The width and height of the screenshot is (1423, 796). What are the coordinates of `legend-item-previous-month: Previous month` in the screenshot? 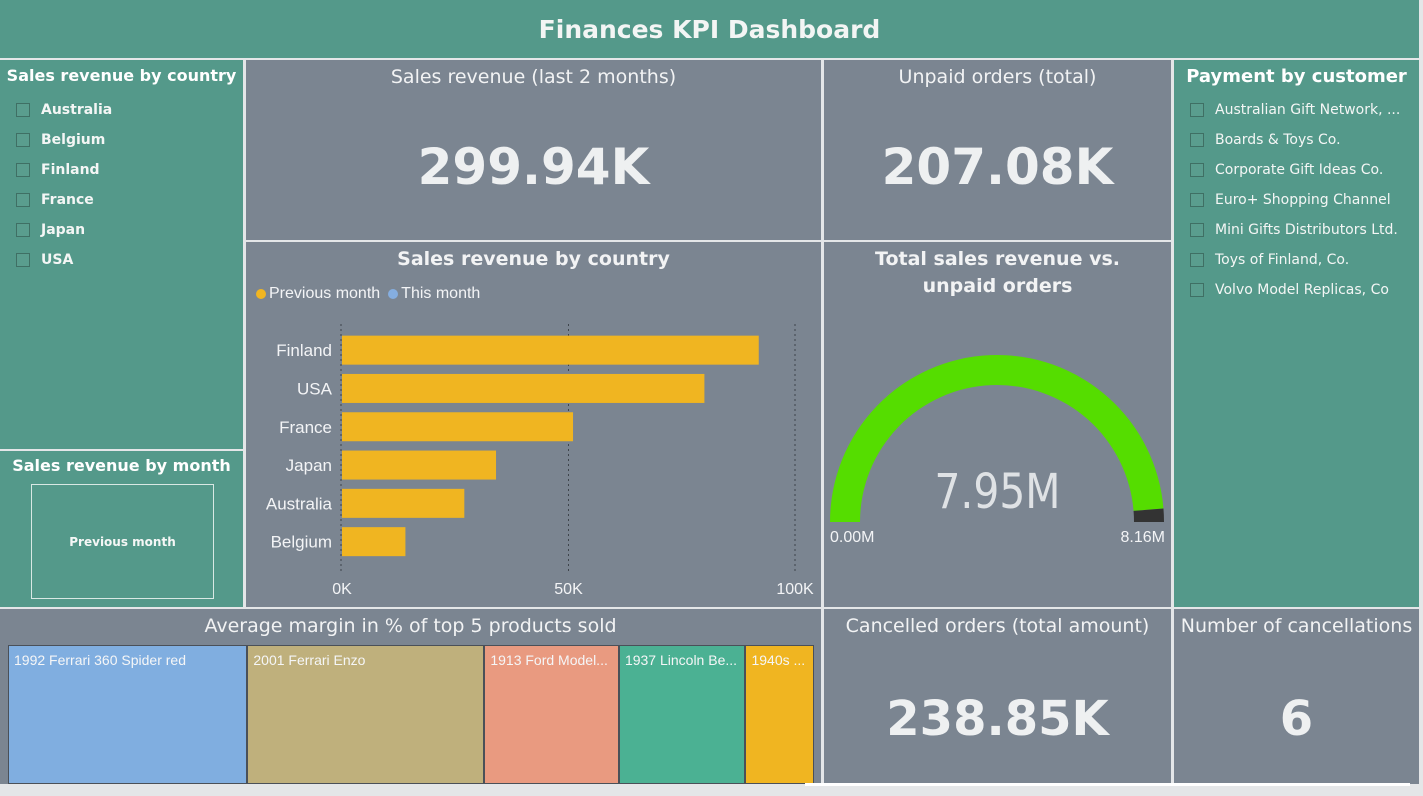 It's located at (318, 294).